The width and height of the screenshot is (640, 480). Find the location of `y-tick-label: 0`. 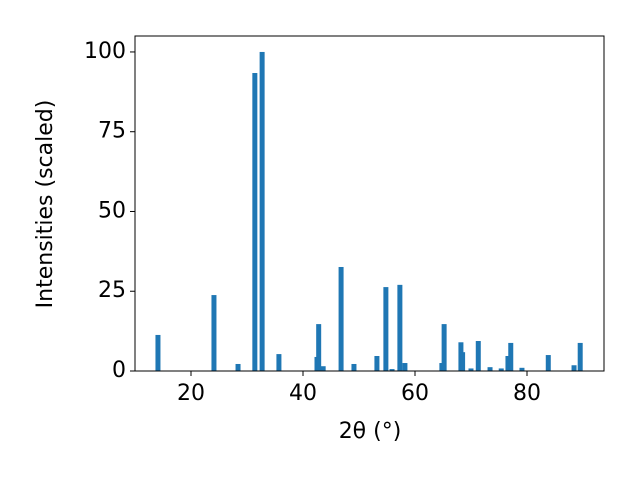

y-tick-label: 0 is located at coordinates (119, 370).